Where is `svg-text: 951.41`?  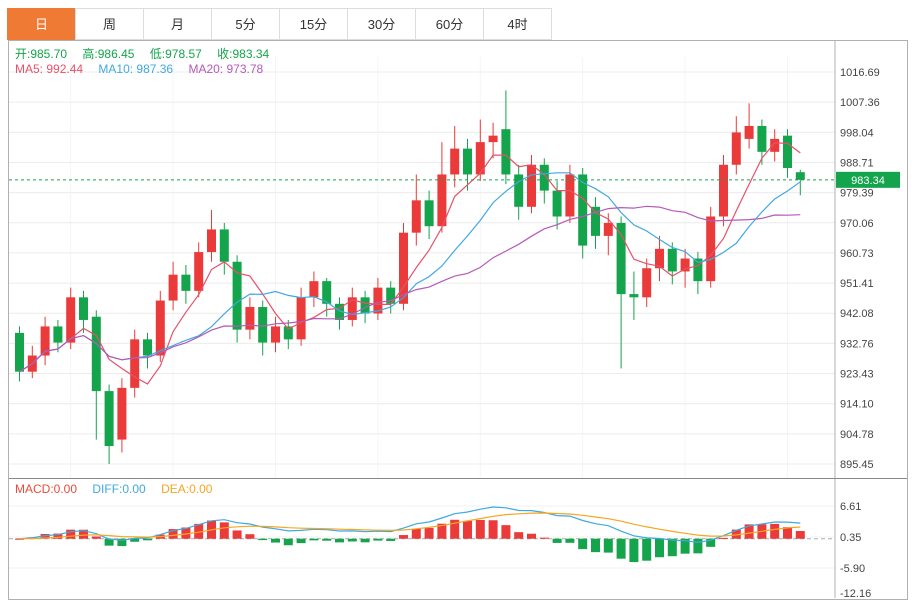 svg-text: 951.41 is located at coordinates (857, 284).